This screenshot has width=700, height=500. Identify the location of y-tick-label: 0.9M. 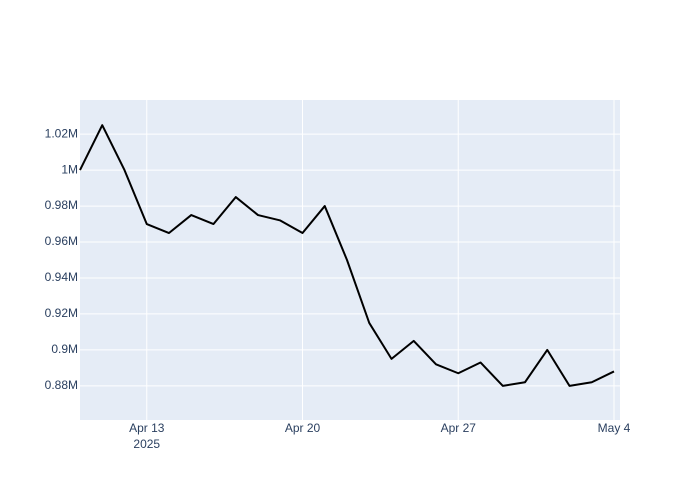
(64, 349).